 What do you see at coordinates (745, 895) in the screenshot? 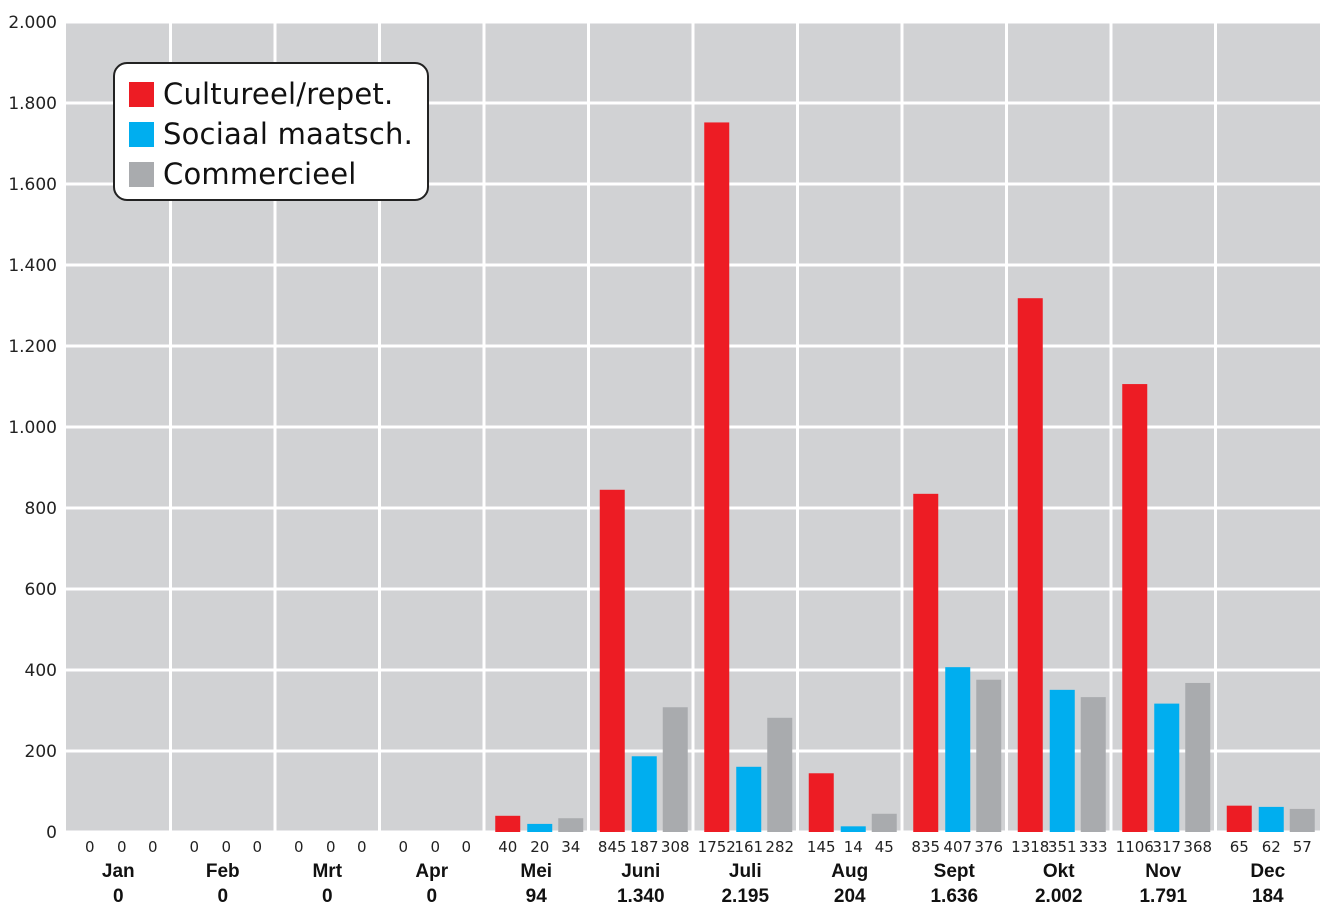
I see `month-total-label: 2.195` at bounding box center [745, 895].